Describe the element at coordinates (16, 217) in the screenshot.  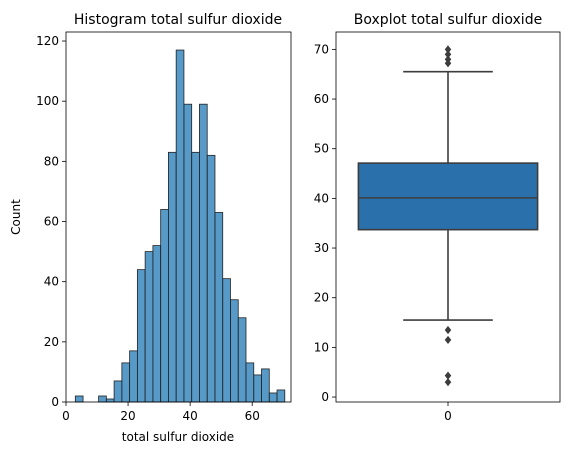
I see `histogram-y-axis-label: Count` at that location.